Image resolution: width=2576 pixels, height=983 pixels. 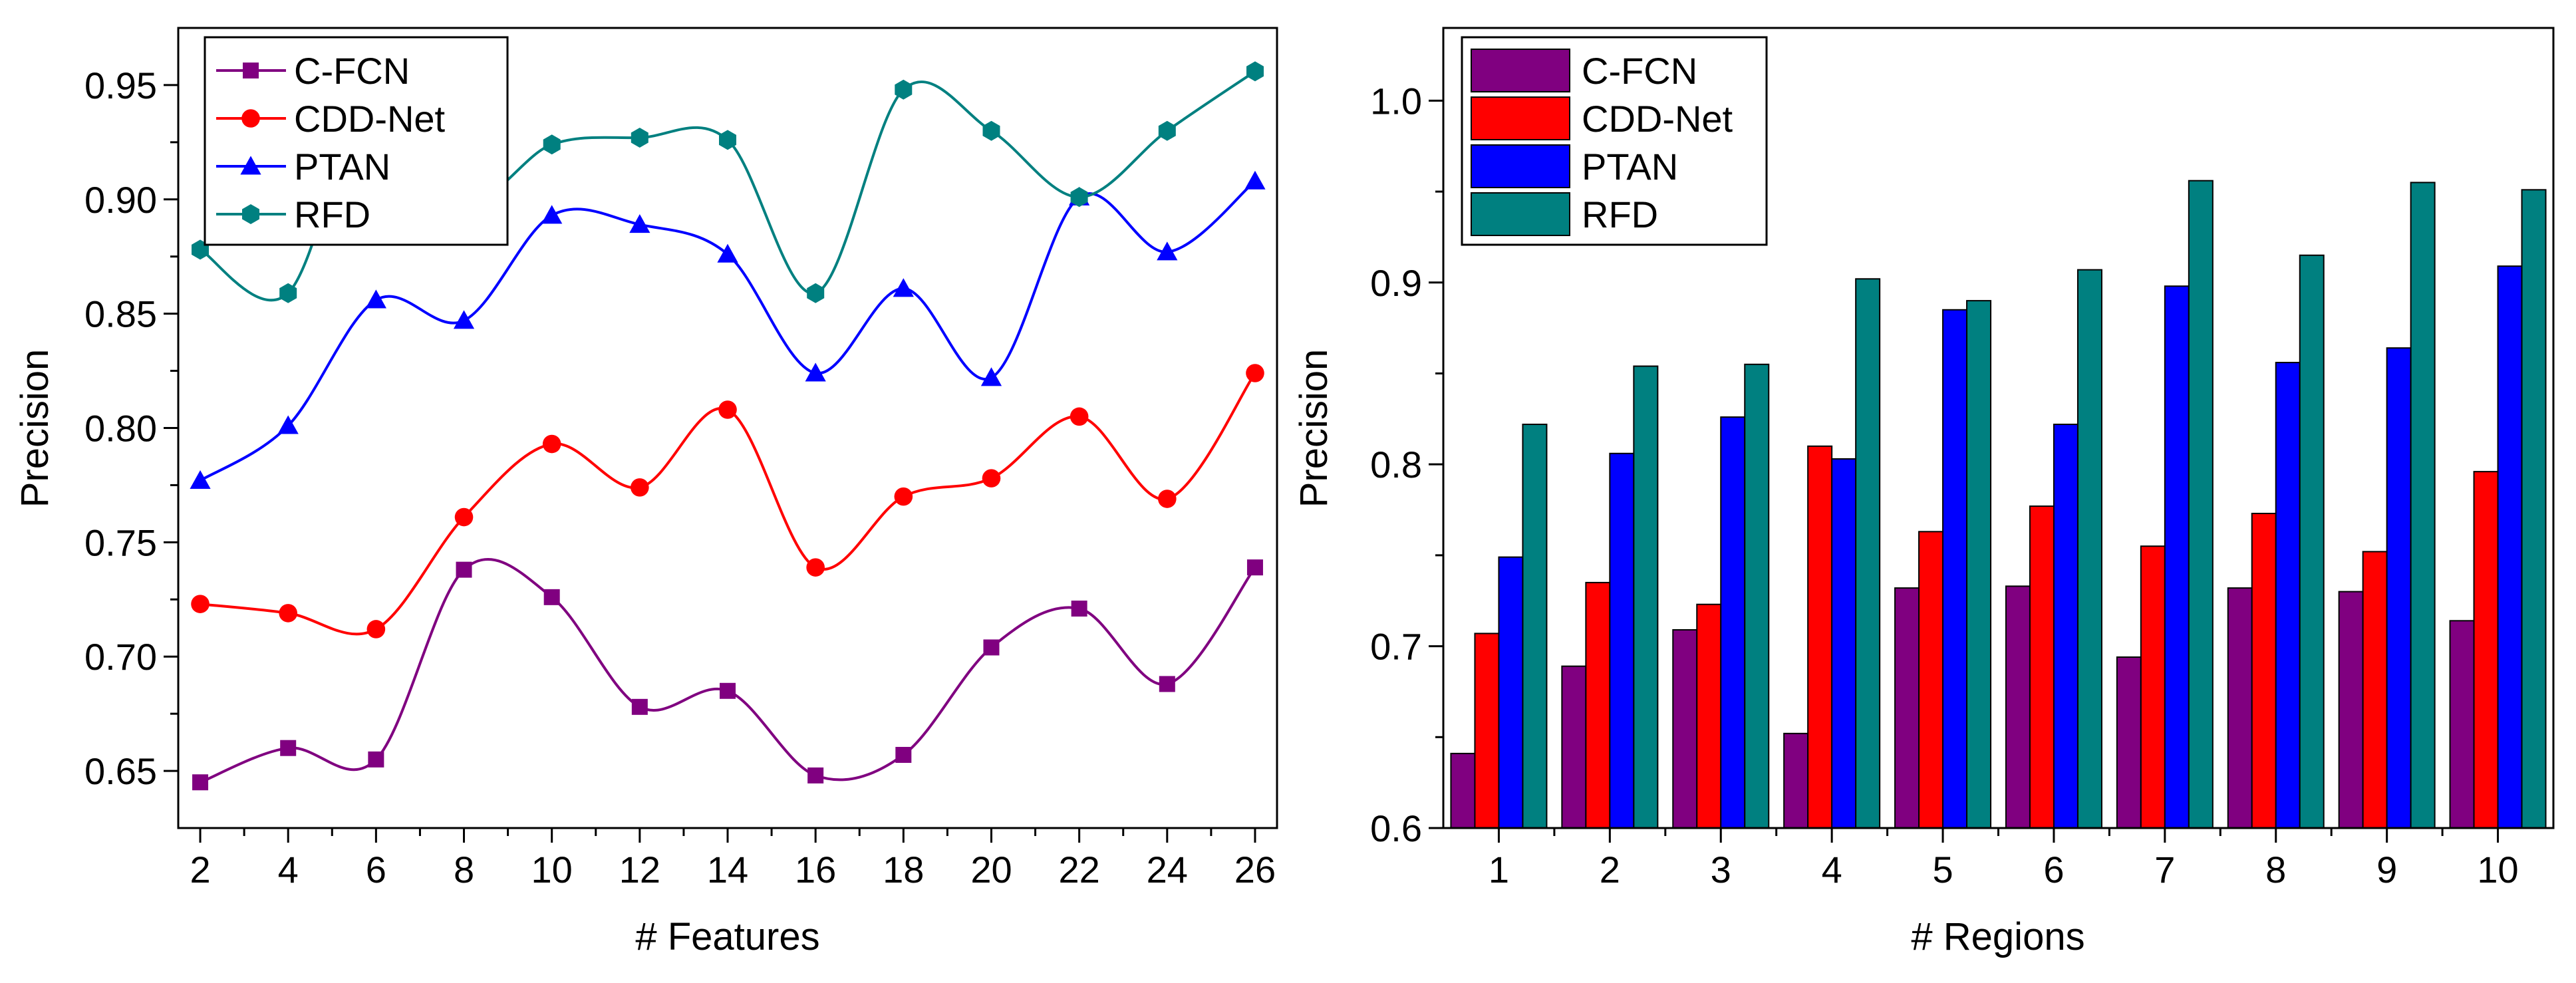 I want to click on line-chart-legend-item-ptan: PTAN, so click(x=303, y=167).